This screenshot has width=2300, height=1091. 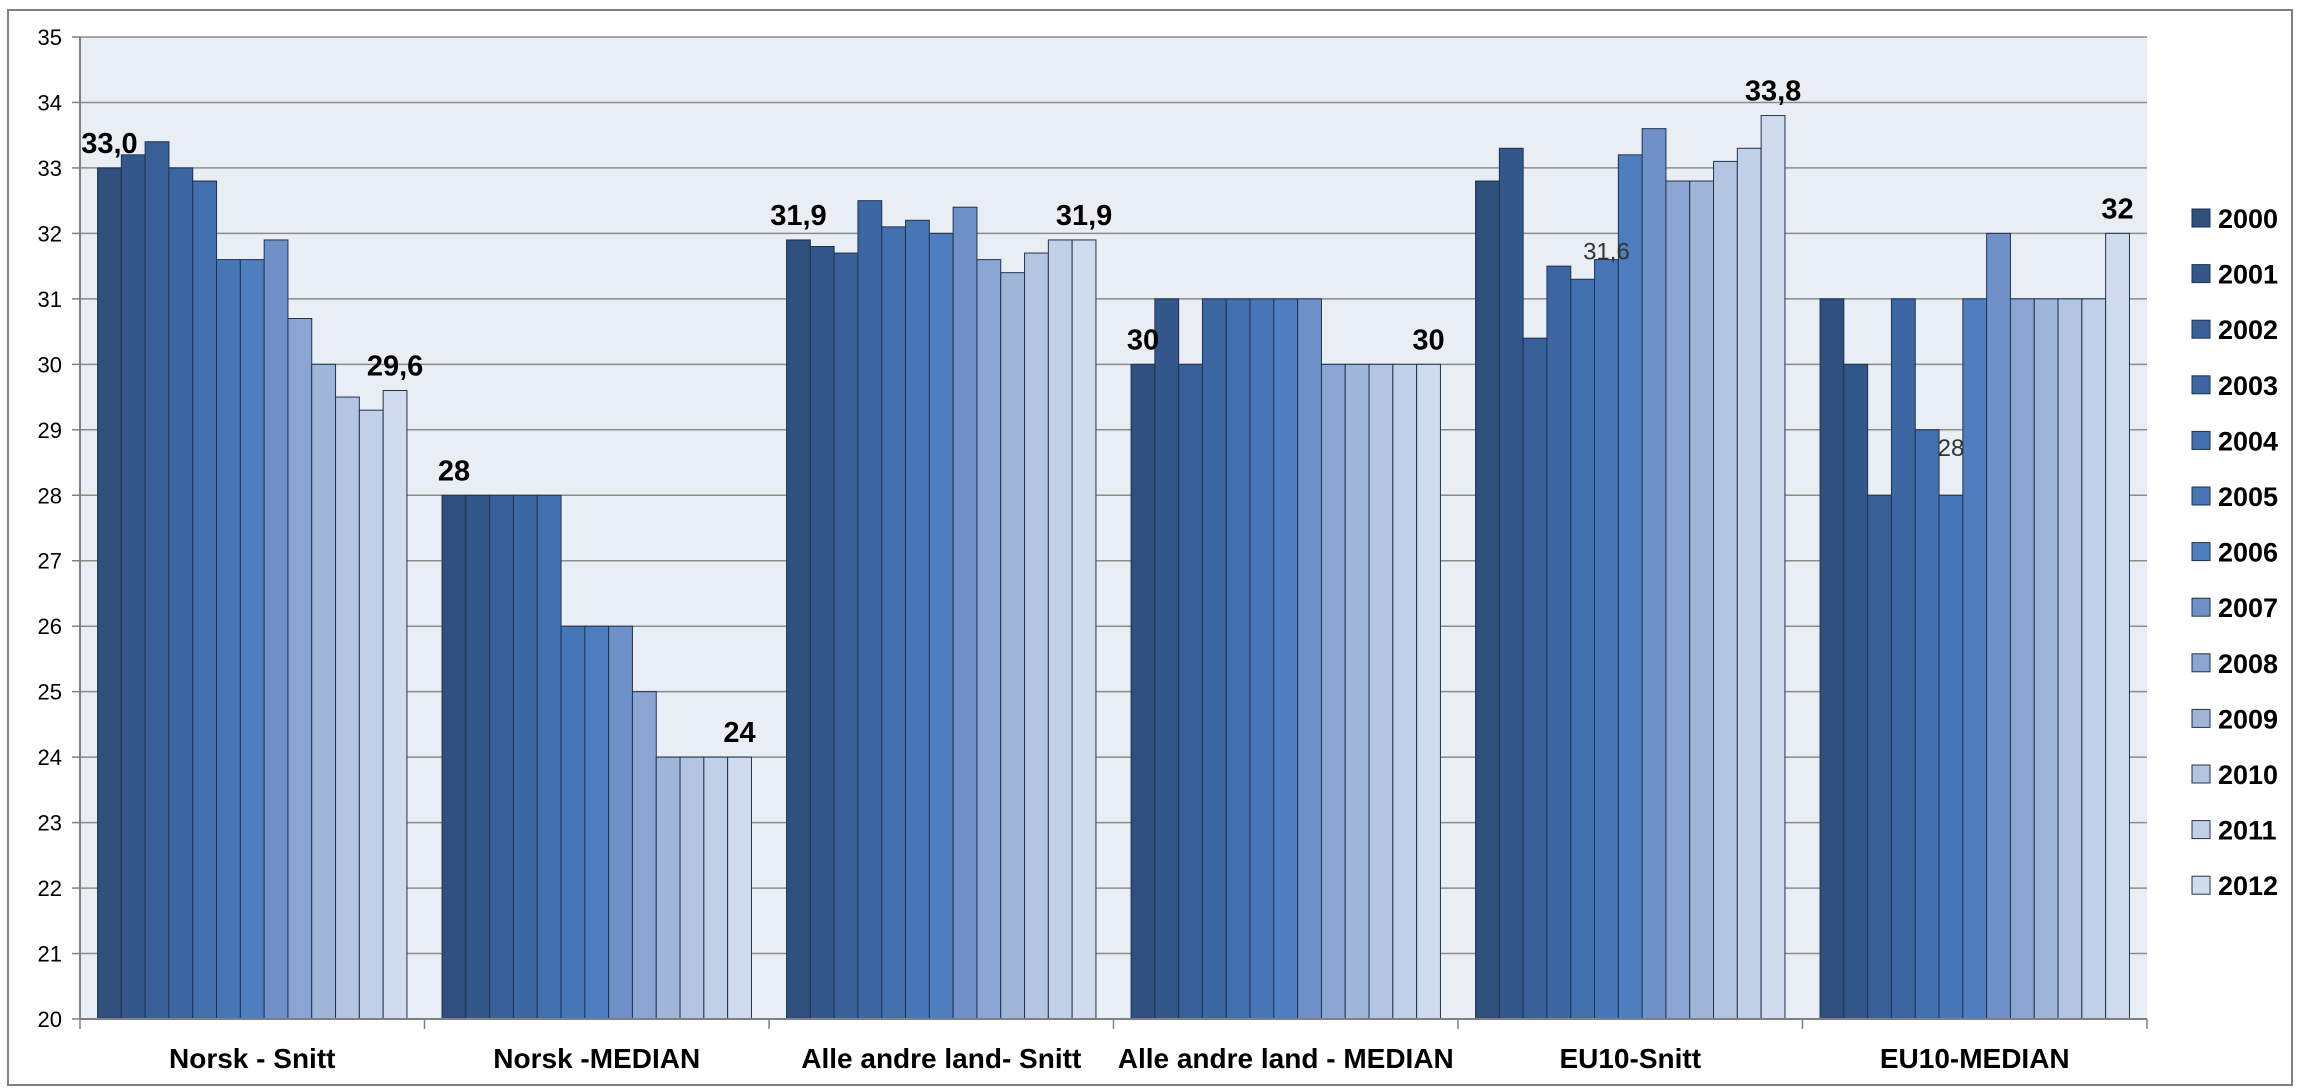 I want to click on data-label: 32, so click(x=2117, y=209).